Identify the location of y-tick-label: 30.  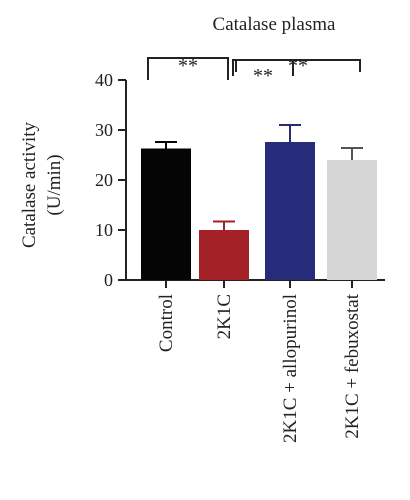
(104, 130).